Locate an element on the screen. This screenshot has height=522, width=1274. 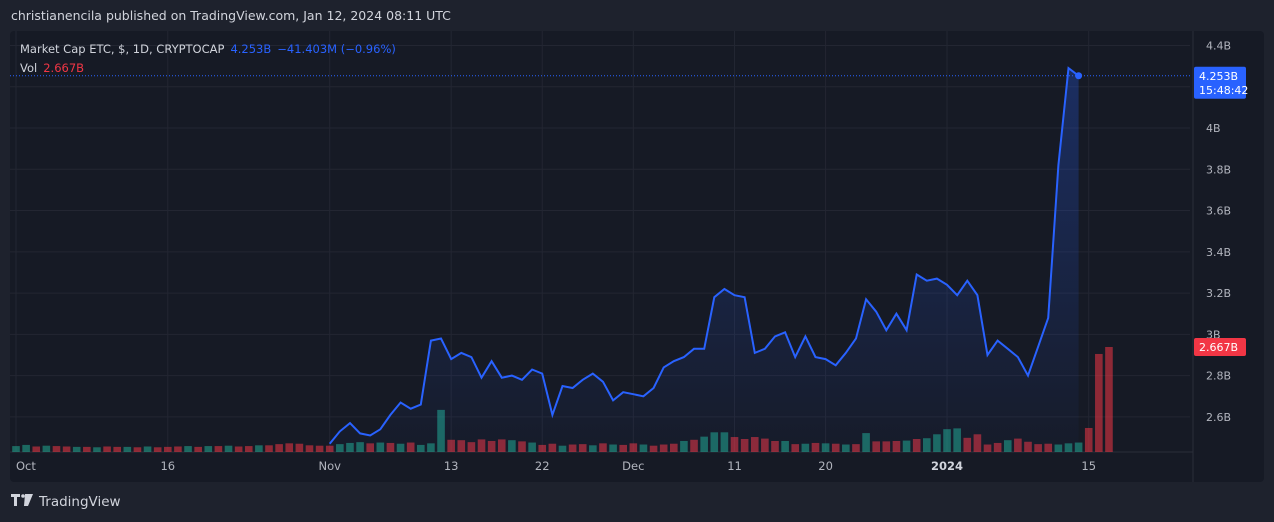
price-tag-value: 4.253B is located at coordinates (1218, 76).